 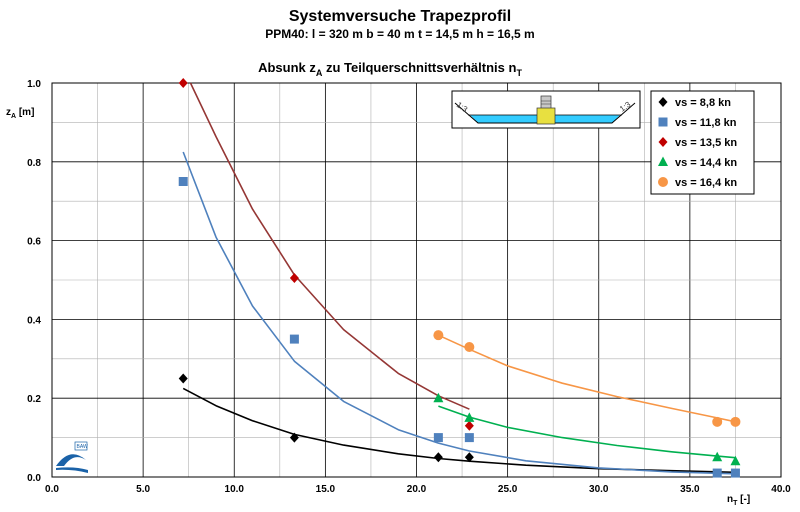 What do you see at coordinates (8, 112) in the screenshot?
I see `y-axis-label-main: z` at bounding box center [8, 112].